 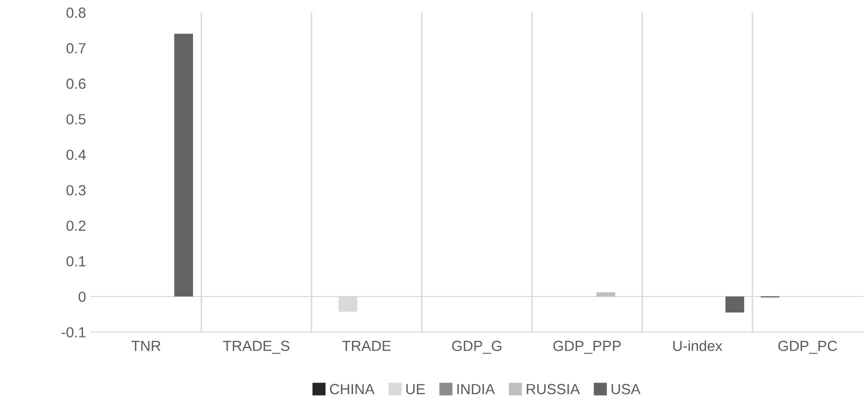 I want to click on y-tick-label: 0.6, so click(x=76, y=83).